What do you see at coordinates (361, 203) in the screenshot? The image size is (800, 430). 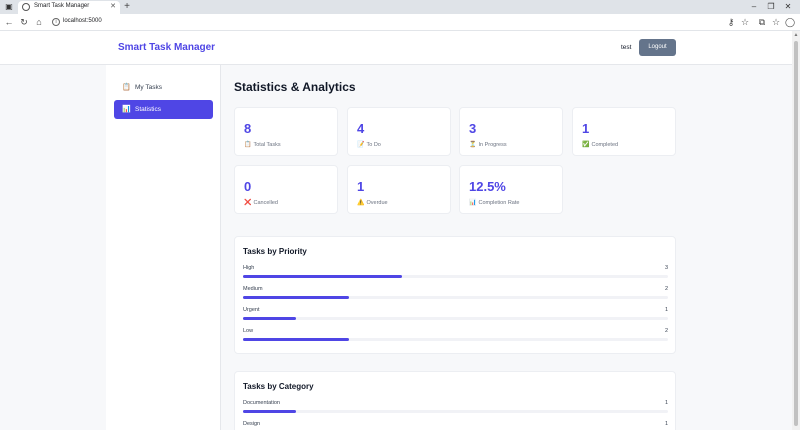 I see `warning-icon: ⚠️` at bounding box center [361, 203].